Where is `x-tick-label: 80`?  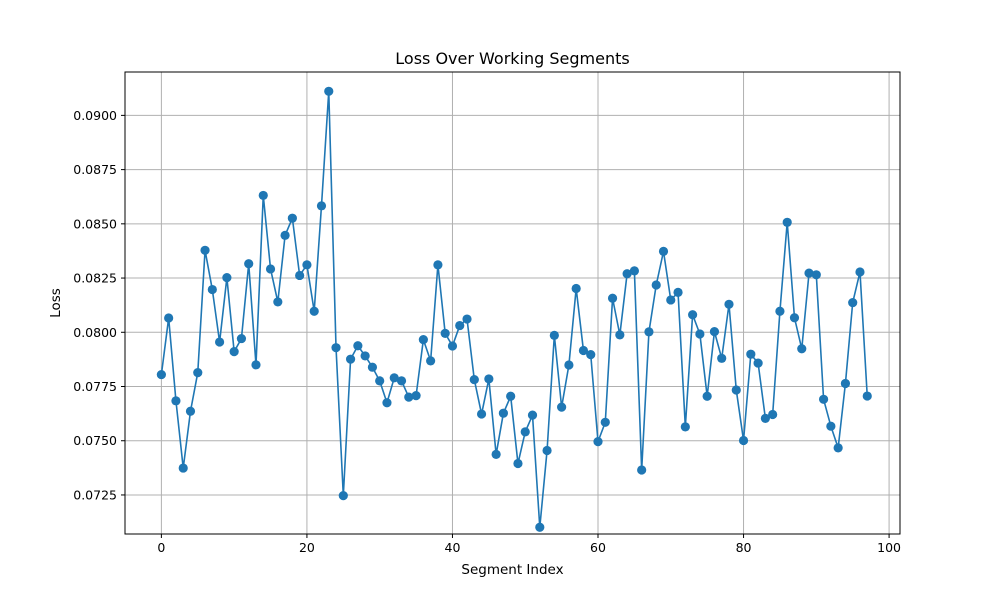
x-tick-label: 80 is located at coordinates (744, 547).